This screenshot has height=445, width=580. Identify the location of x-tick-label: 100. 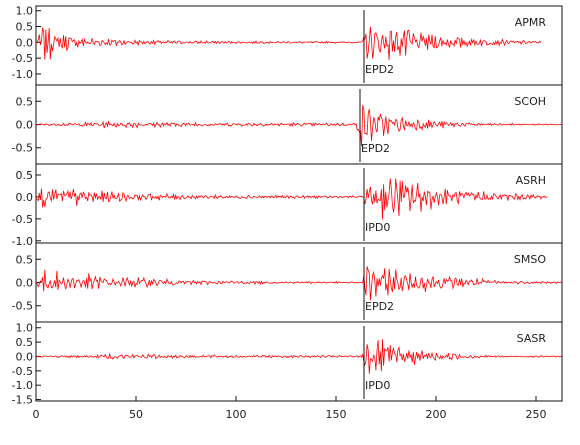
(236, 414).